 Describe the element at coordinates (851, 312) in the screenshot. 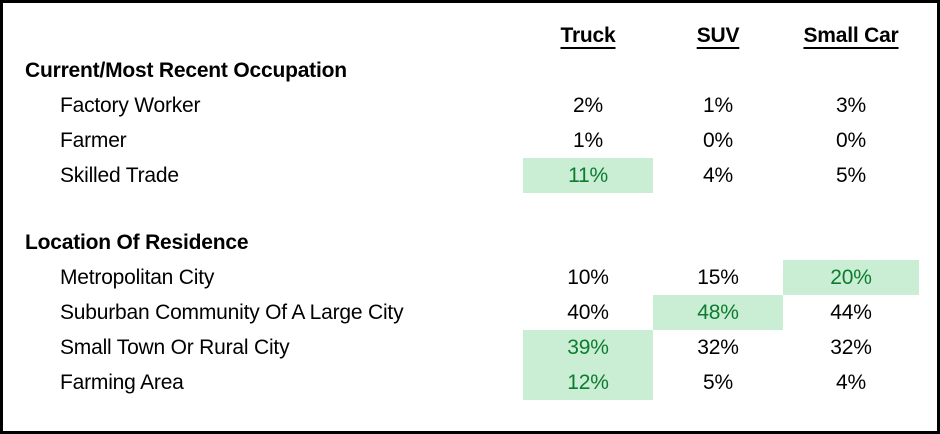

I see `cell-suburban-community-small-car: 44%` at that location.